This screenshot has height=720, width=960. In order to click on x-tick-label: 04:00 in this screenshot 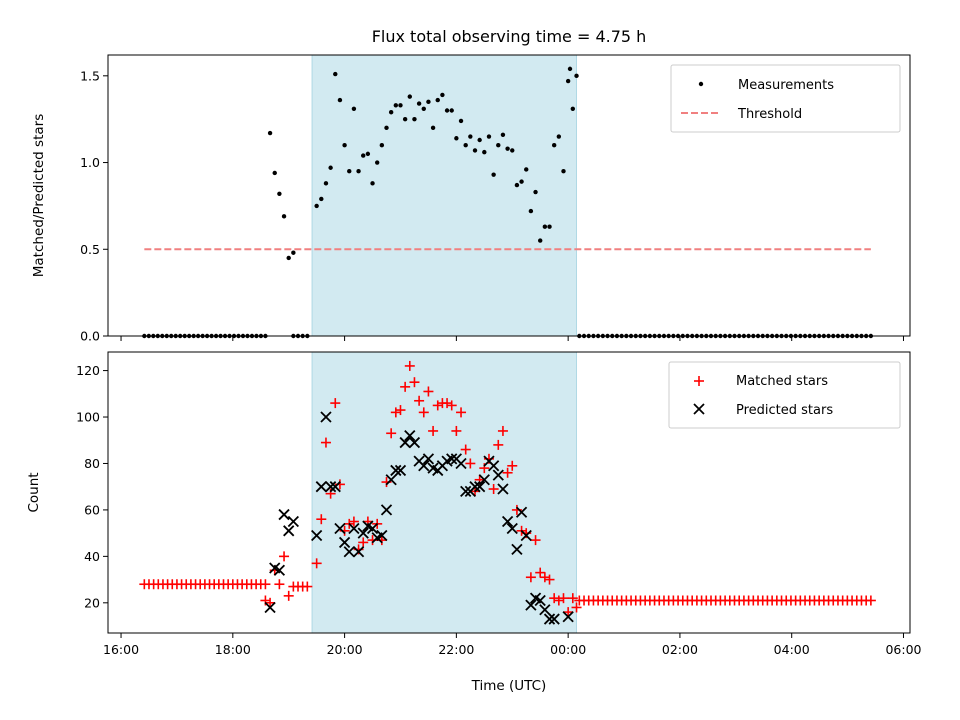, I will do `click(792, 649)`.